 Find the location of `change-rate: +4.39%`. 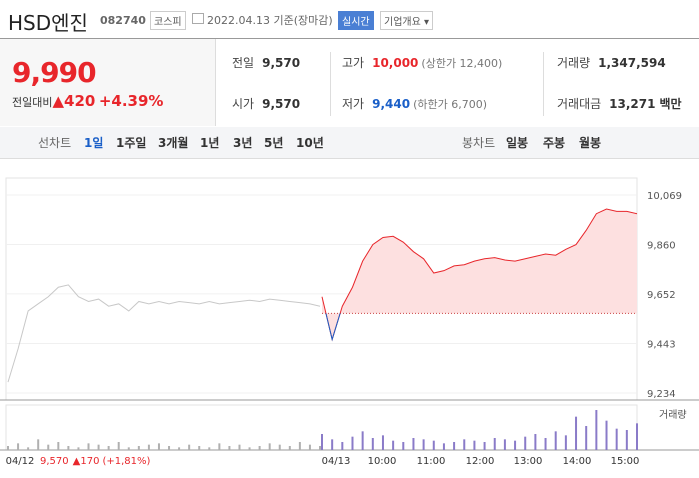

change-rate: +4.39% is located at coordinates (131, 101).